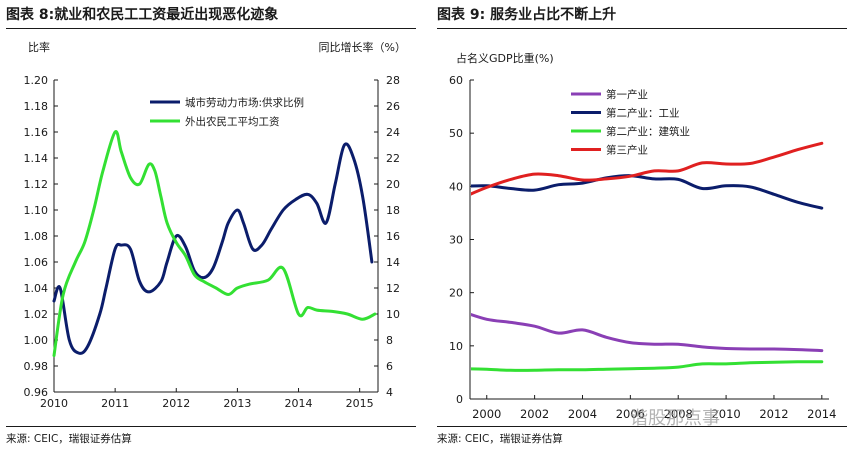 The image size is (853, 451). Describe the element at coordinates (500, 439) in the screenshot. I see `right-source-note: 来源: CEIC，瑞银证券估算` at that location.